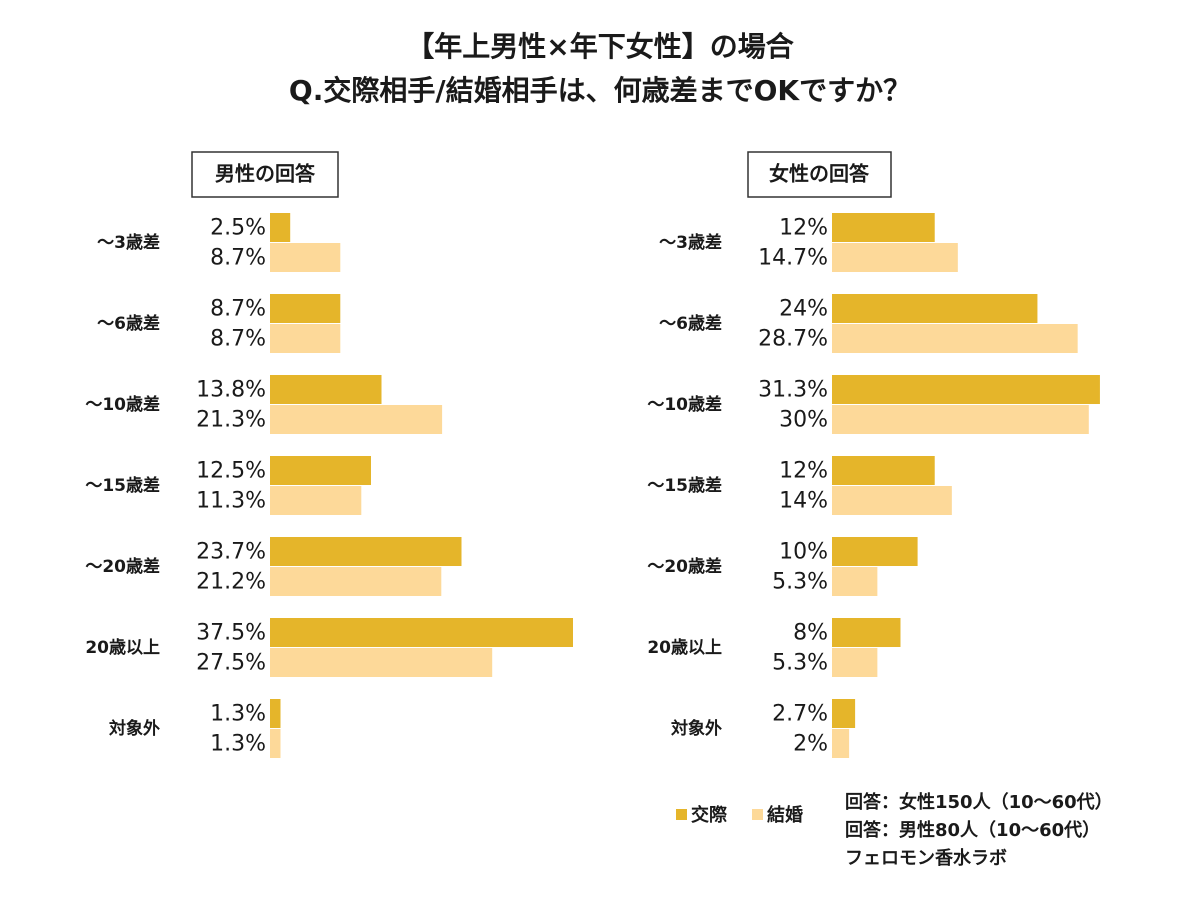 This screenshot has height=900, width=1200. I want to click on chart-title: Q.交際相手/結婚相手は、何歳差までOKですか？, so click(600, 90).